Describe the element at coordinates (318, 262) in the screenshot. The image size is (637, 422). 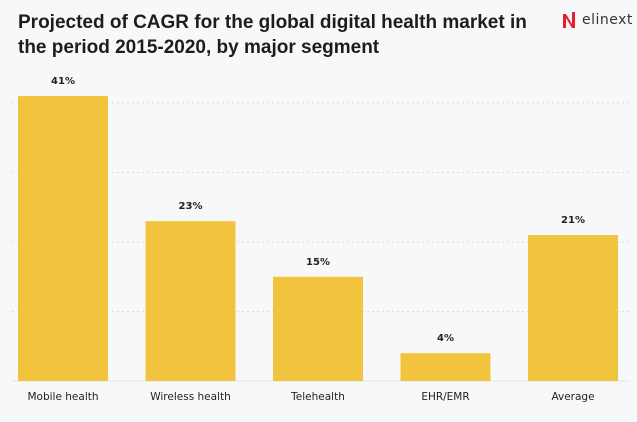
I see `data-label: 15%` at that location.